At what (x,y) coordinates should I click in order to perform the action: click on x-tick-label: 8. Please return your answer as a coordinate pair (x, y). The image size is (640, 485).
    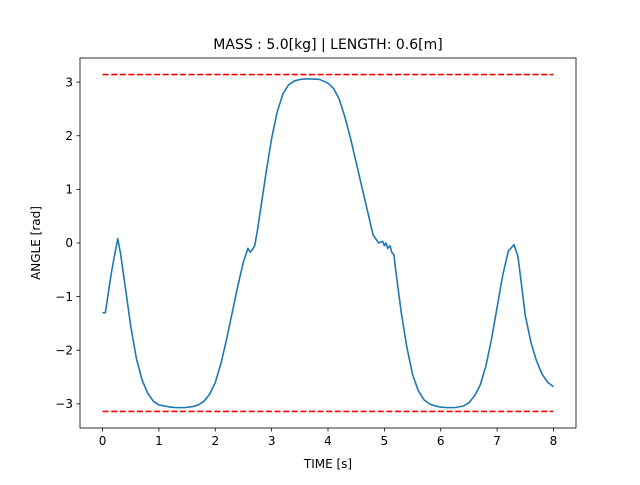
    Looking at the image, I should click on (554, 441).